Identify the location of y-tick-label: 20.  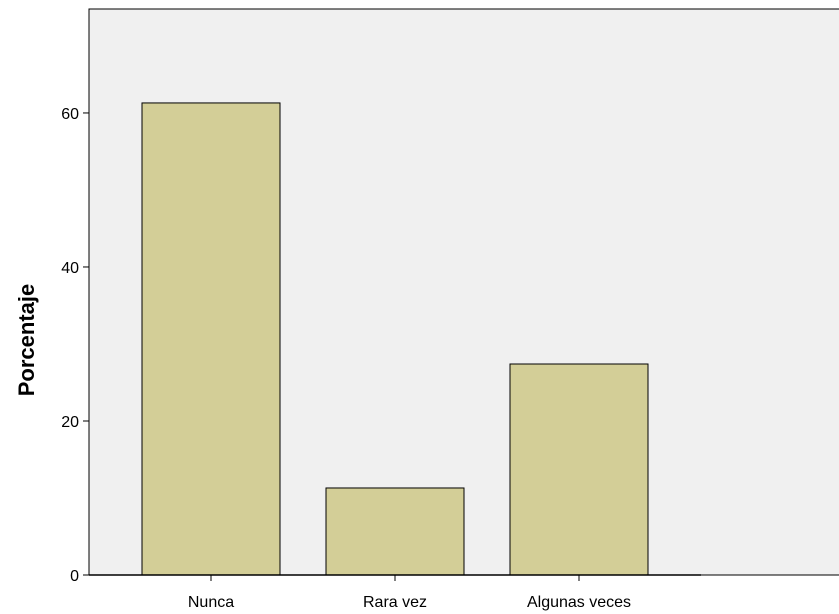
(70, 422).